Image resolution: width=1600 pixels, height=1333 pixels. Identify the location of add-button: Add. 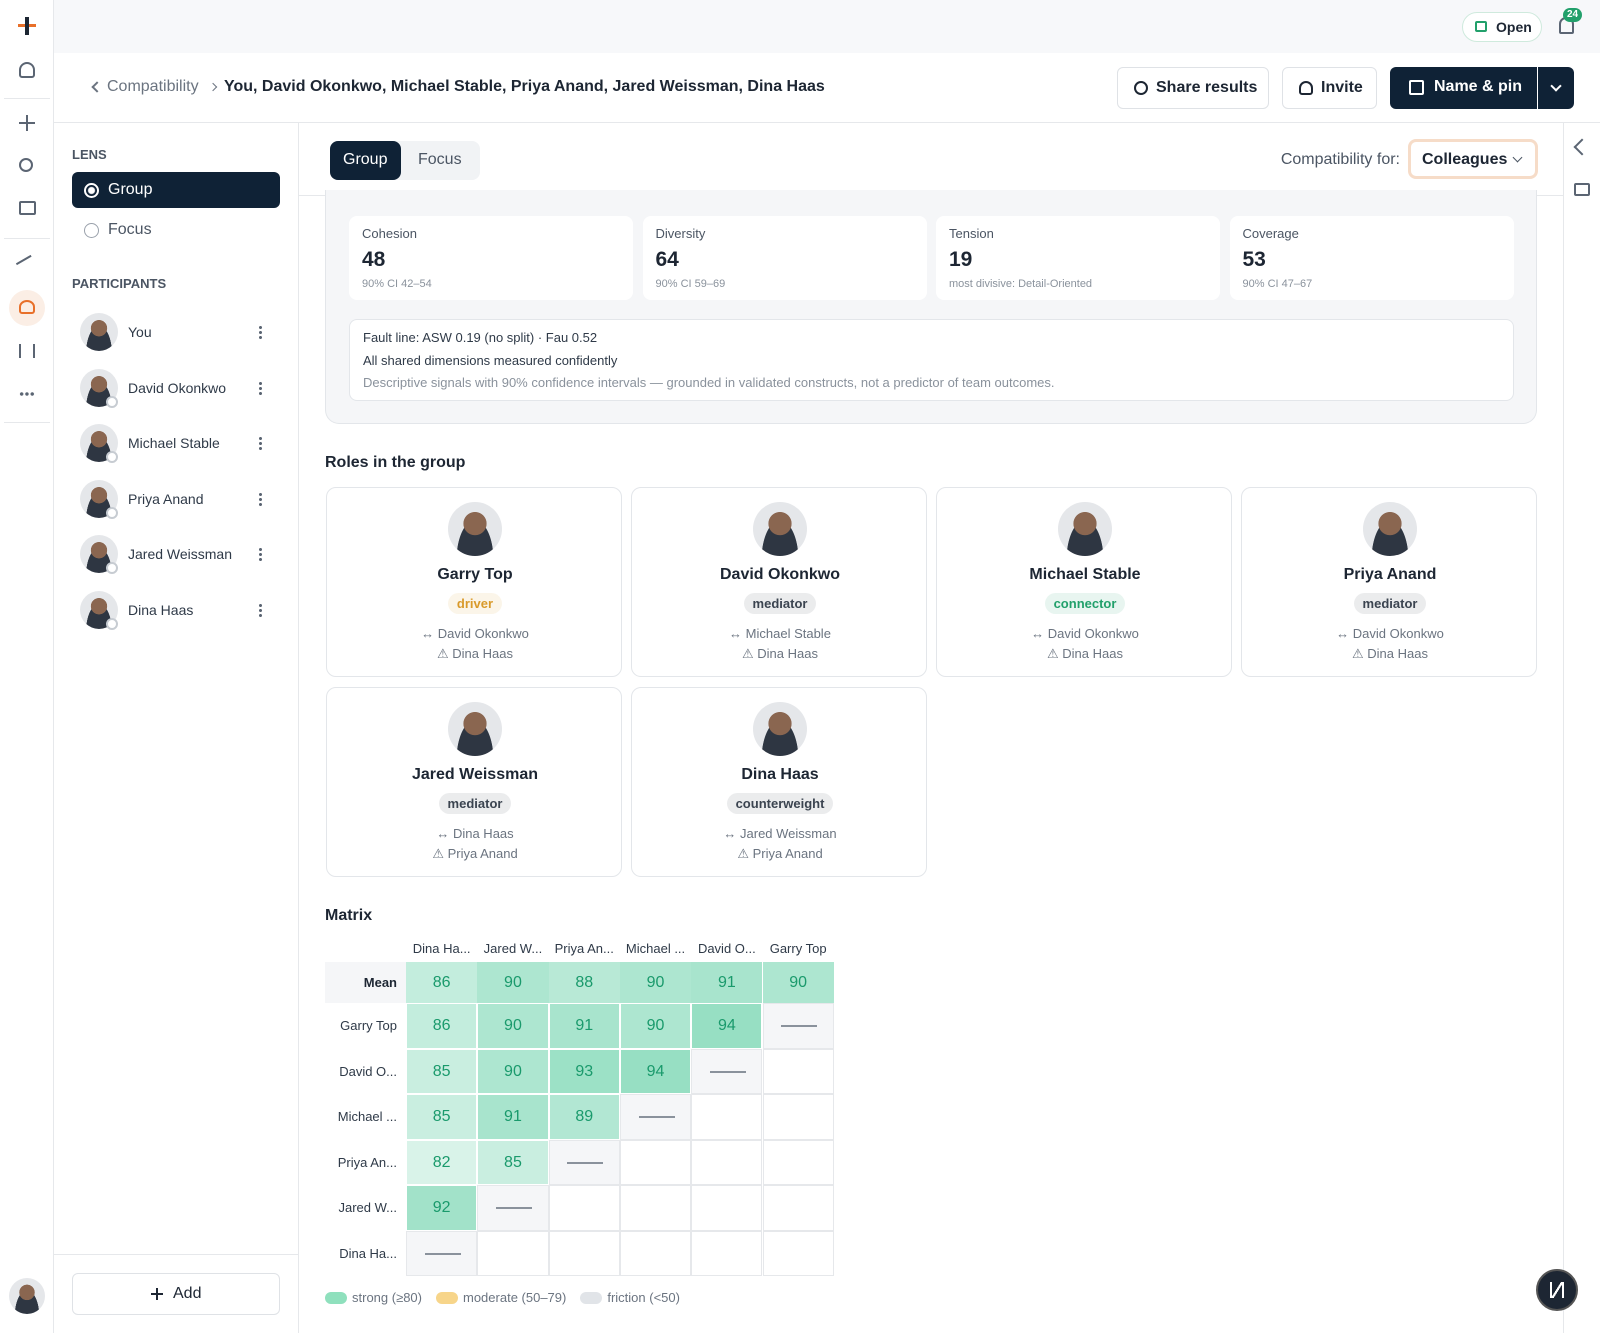
(176, 1294).